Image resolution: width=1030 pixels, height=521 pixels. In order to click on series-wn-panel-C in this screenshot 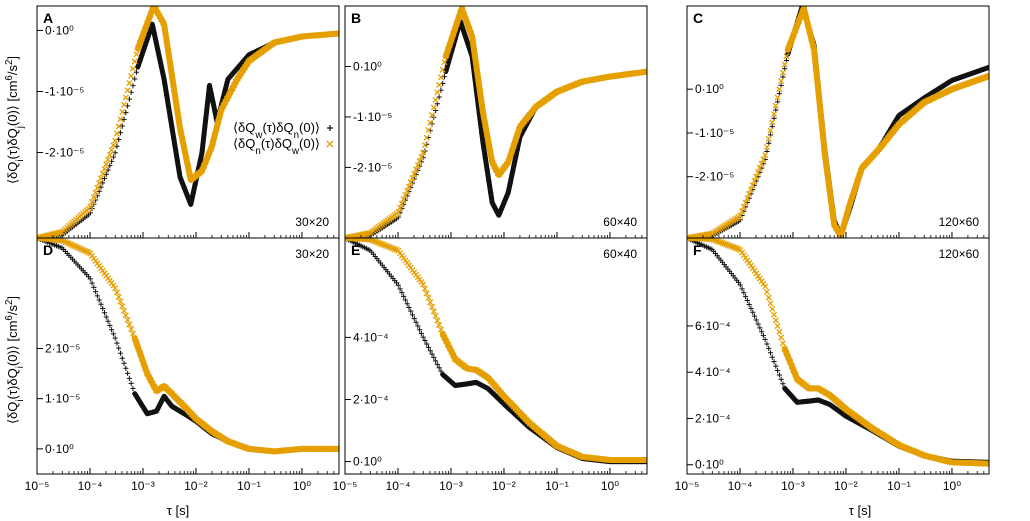, I will do `click(838, 122)`.